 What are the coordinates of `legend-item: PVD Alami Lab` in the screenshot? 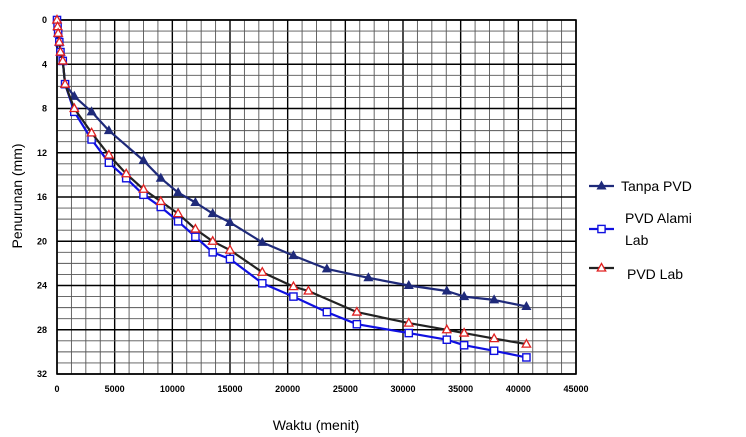 It's located at (640, 229).